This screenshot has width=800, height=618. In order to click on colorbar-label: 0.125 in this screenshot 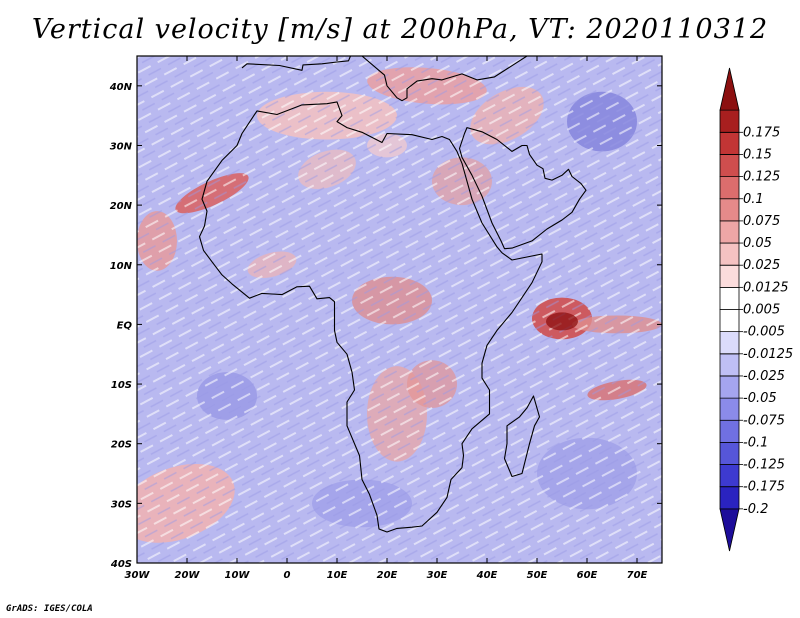, I will do `click(761, 177)`.